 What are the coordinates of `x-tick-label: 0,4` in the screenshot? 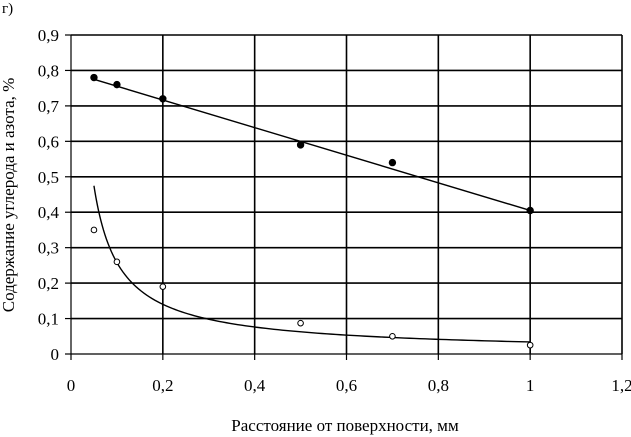 It's located at (255, 385).